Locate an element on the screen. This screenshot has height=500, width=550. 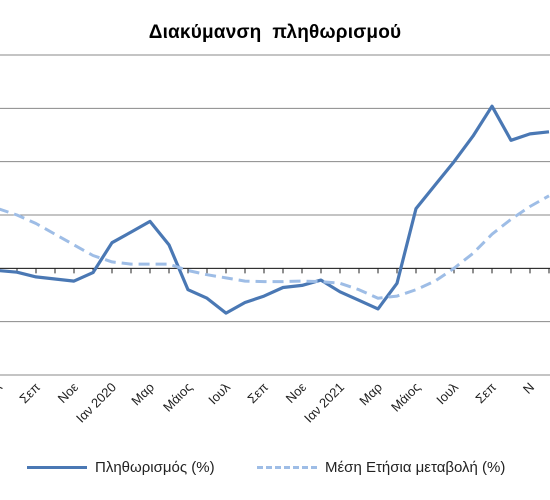
x-tick-label-10: Μαρ is located at coordinates (370, 394).